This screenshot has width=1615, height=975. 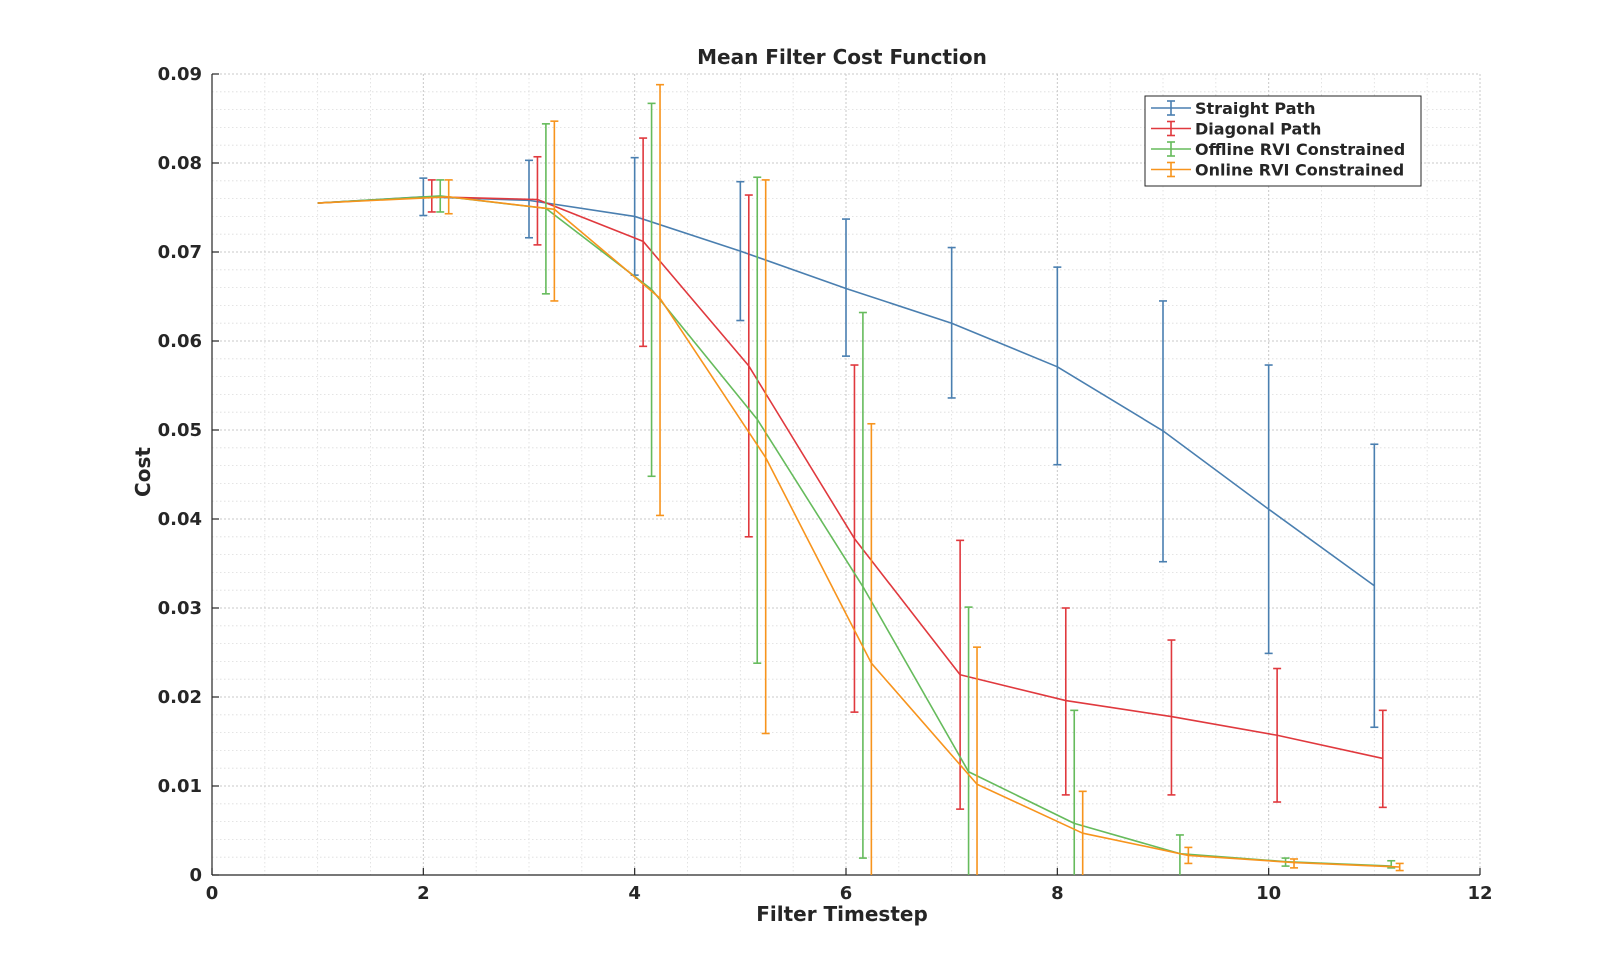 I want to click on y-tick-label: 0.04, so click(x=180, y=519).